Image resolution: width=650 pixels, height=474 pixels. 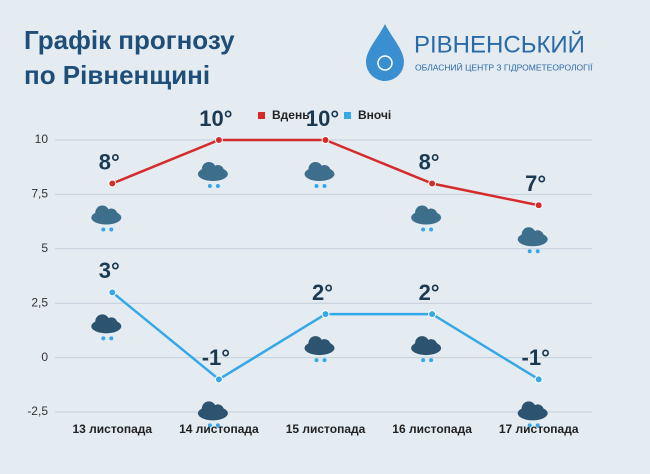 What do you see at coordinates (44, 248) in the screenshot?
I see `y-tick-label: 5` at bounding box center [44, 248].